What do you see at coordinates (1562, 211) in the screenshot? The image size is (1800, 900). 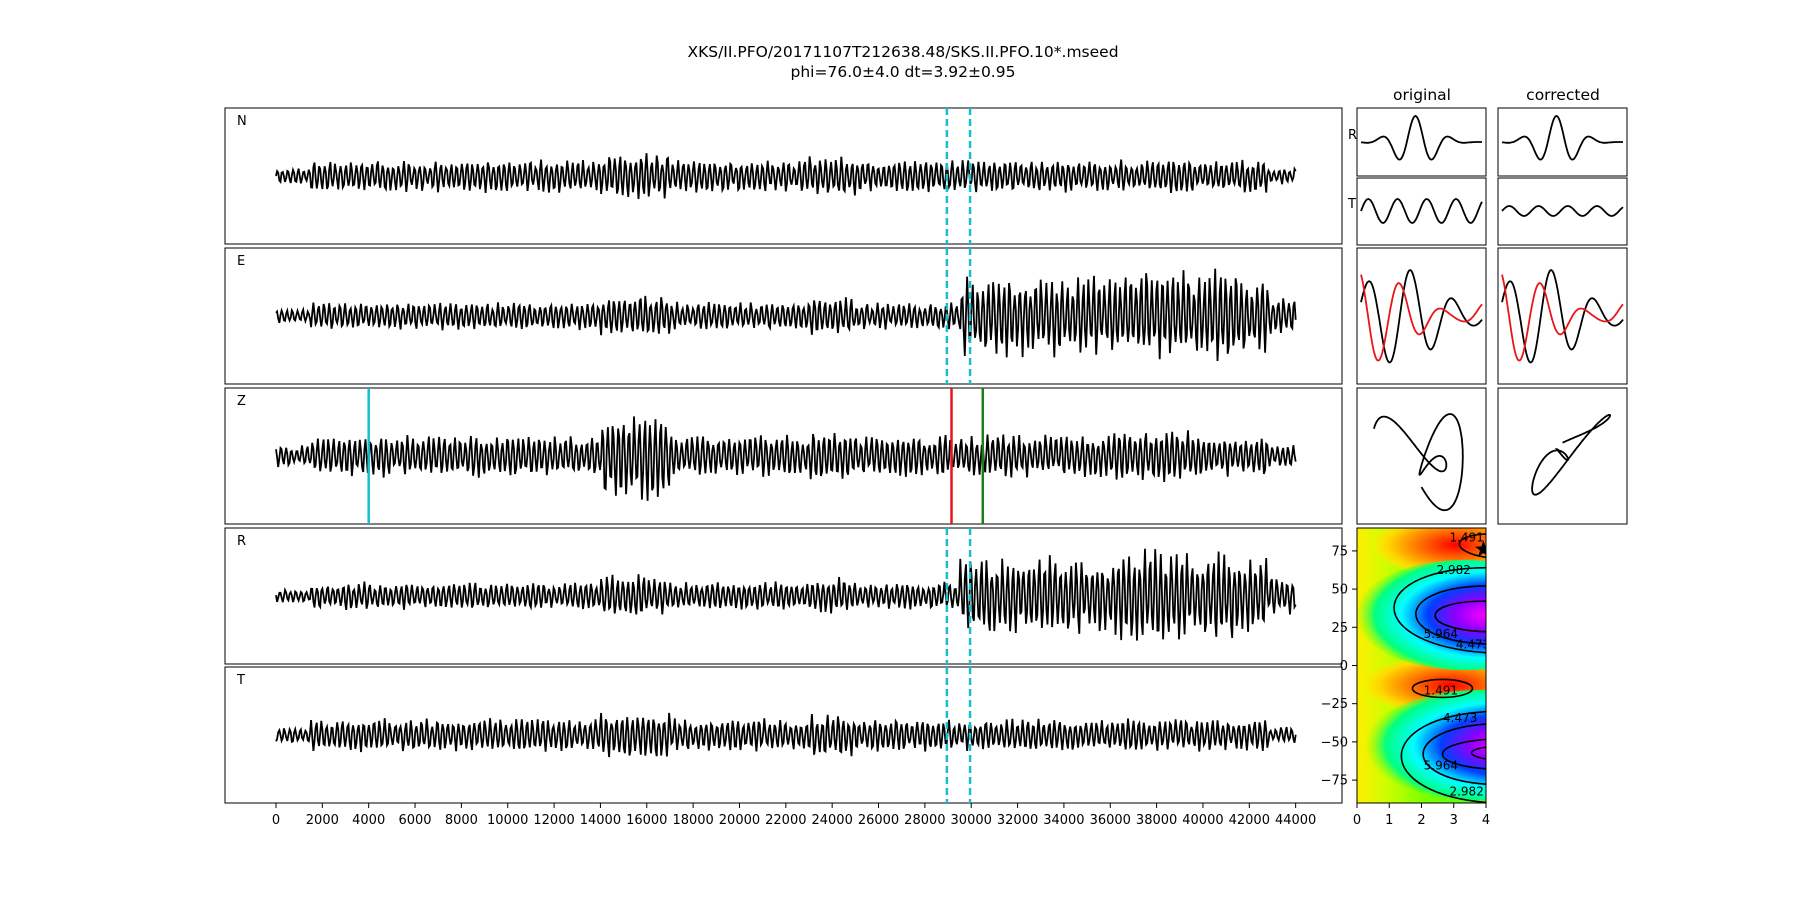 I see `pm-t-trace-corrected` at bounding box center [1562, 211].